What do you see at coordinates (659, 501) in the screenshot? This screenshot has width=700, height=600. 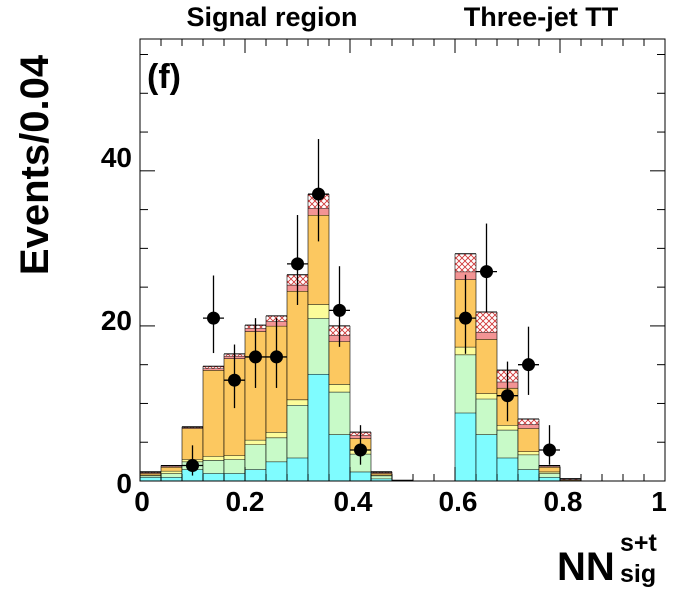 I see `x-tick-label: 1` at bounding box center [659, 501].